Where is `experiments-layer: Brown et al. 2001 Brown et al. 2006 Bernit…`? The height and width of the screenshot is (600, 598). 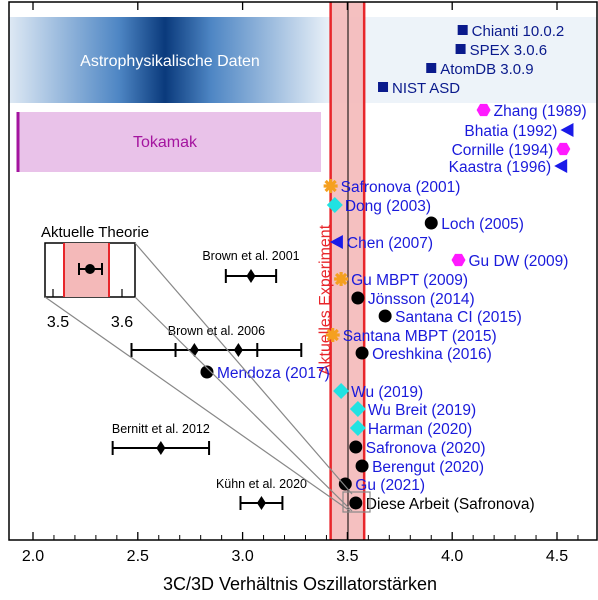 experiments-layer: Brown et al. 2001 Brown et al. 2006 Bernit… is located at coordinates (209, 379).